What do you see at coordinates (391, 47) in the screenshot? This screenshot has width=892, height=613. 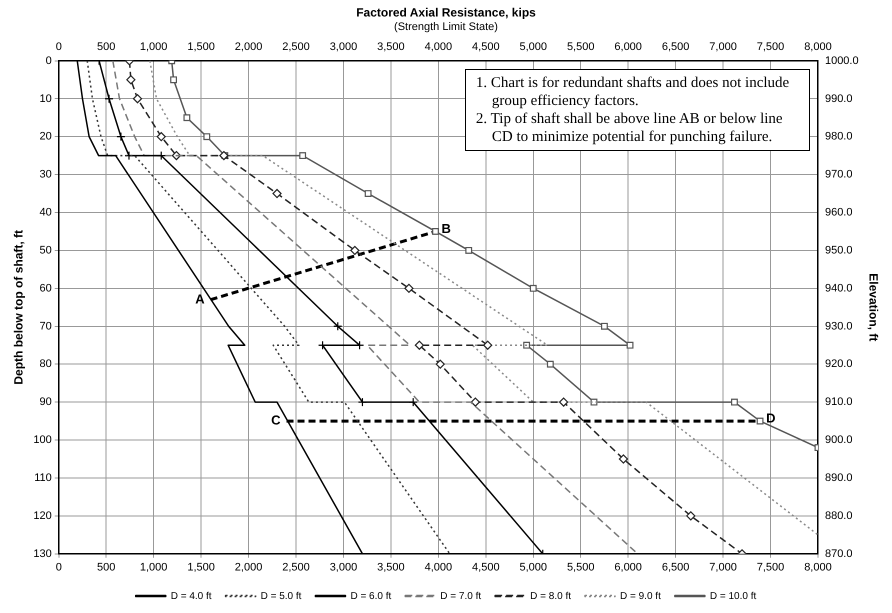 I see `x-tick-label: 3,500` at bounding box center [391, 47].